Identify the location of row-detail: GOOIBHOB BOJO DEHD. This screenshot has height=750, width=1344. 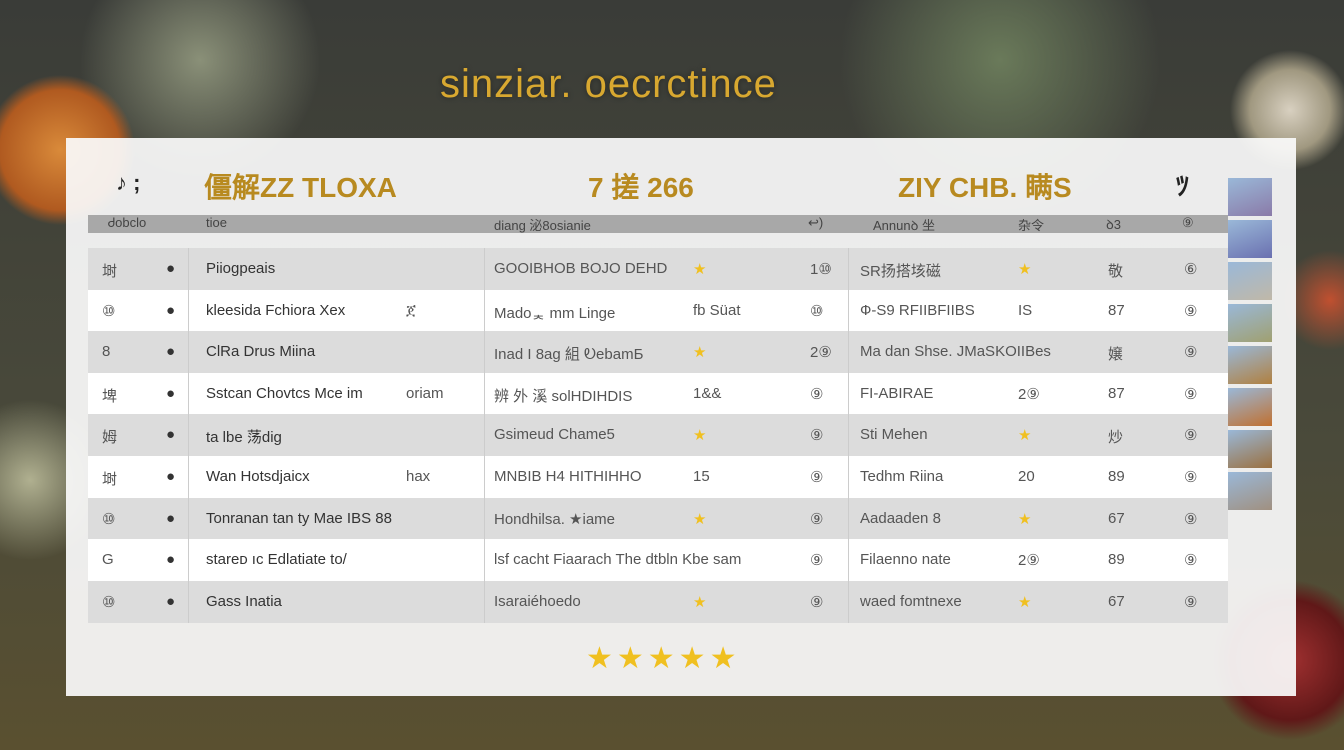
(581, 268).